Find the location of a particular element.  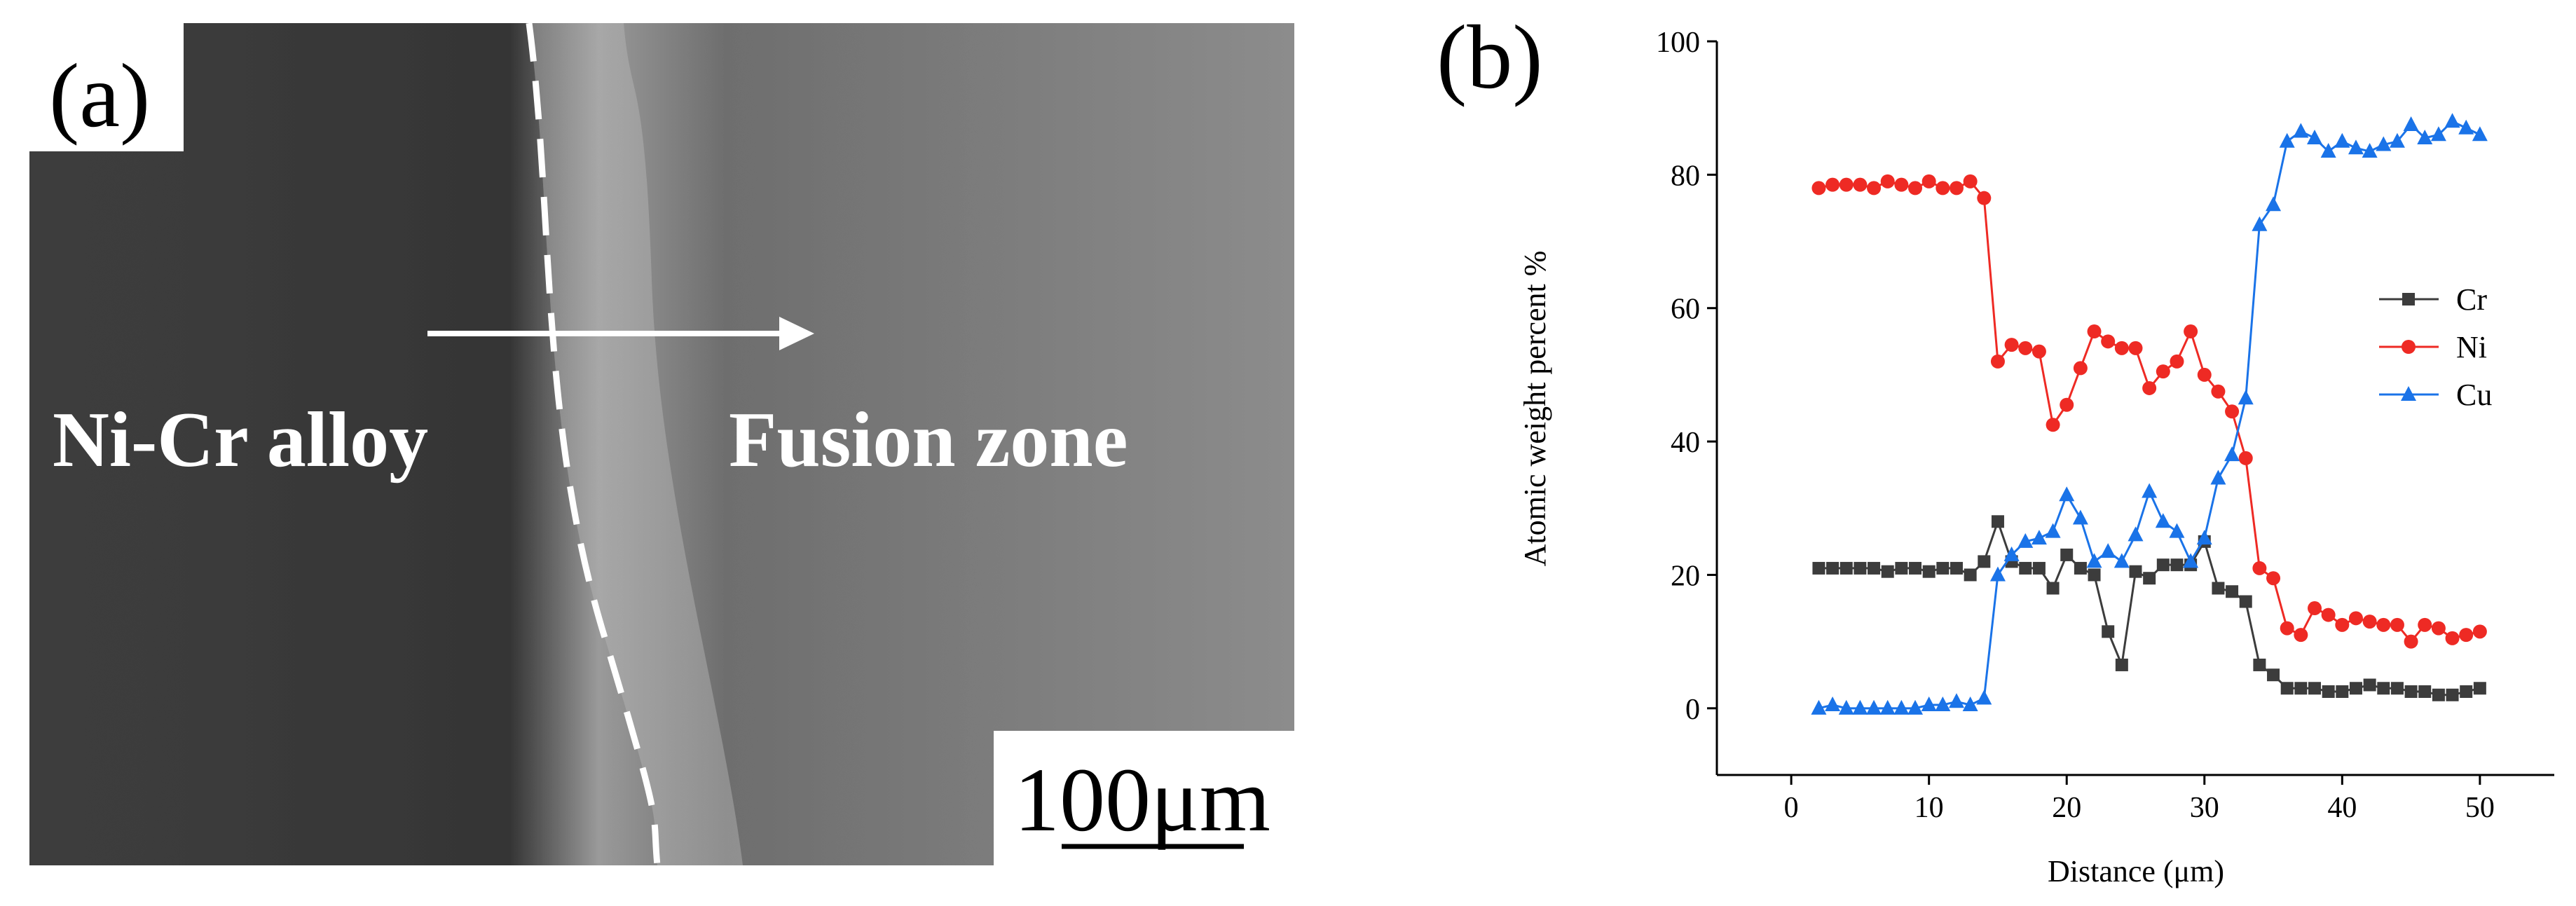

region-label: Fusion zone is located at coordinates (928, 440).